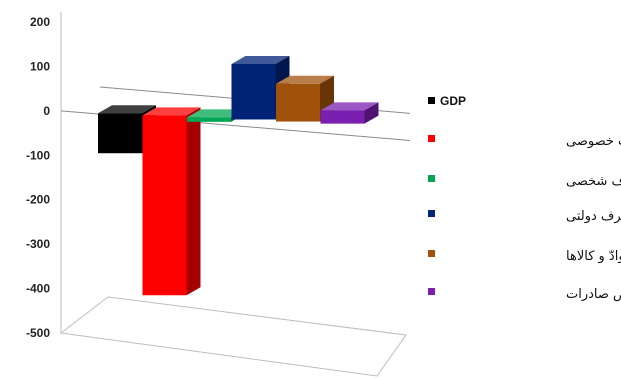 The width and height of the screenshot is (621, 379). I want to click on y-tick-label: -500, so click(38, 333).